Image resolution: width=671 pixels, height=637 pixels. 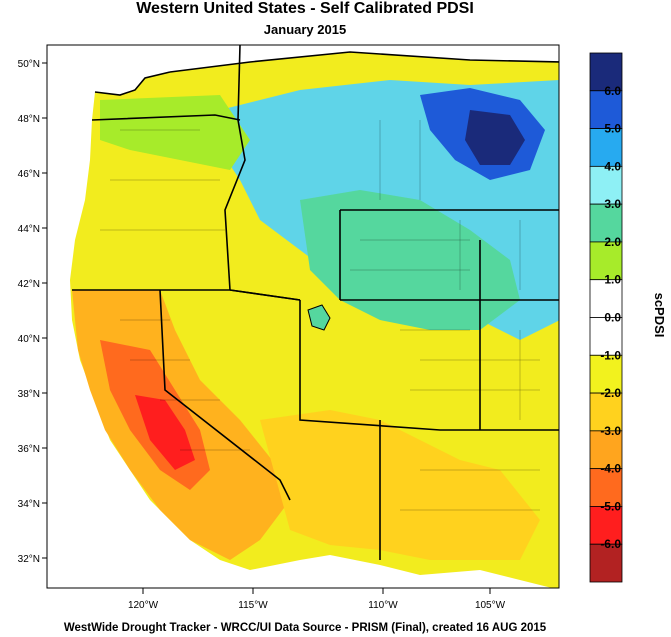 I want to click on great-salt-lake, so click(x=319, y=317).